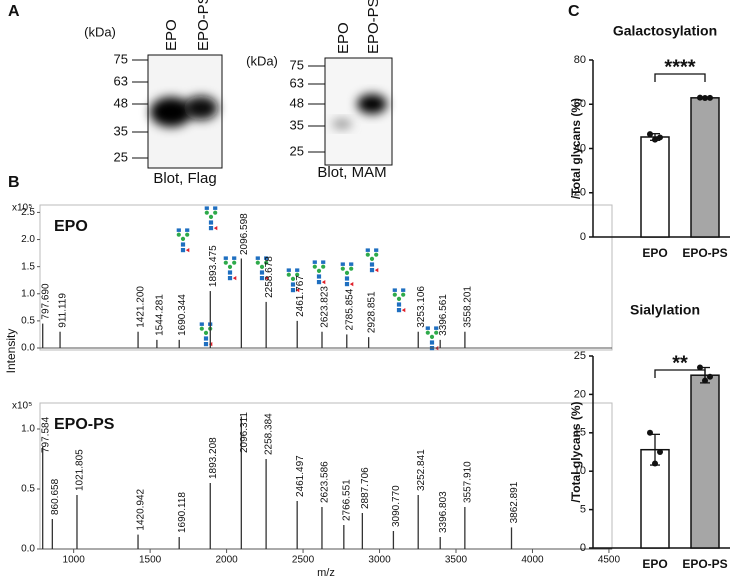  What do you see at coordinates (467, 482) in the screenshot?
I see `peak-label: 3557.910` at bounding box center [467, 482].